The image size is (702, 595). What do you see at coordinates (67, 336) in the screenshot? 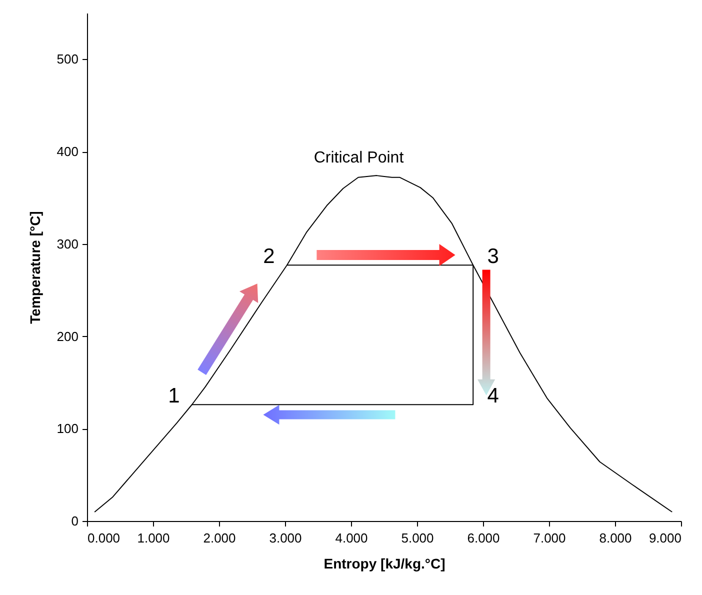
I see `y-tick-label: 200` at bounding box center [67, 336].